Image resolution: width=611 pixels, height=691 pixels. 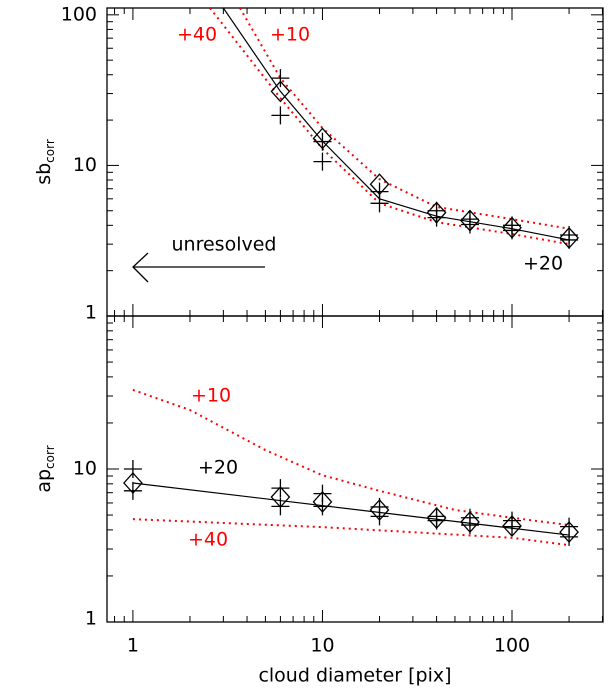 What do you see at coordinates (44, 481) in the screenshot?
I see `y-label-main: ap` at bounding box center [44, 481].